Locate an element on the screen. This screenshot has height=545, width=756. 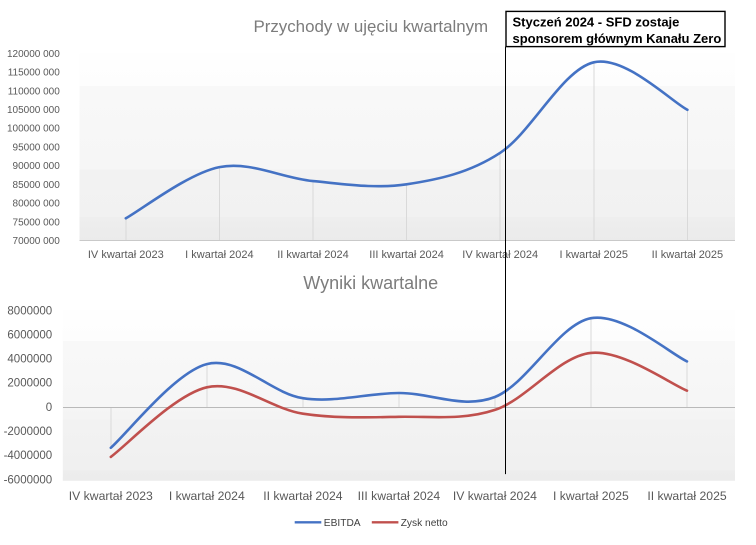
svg-text: 70000 000 is located at coordinates (37, 241).